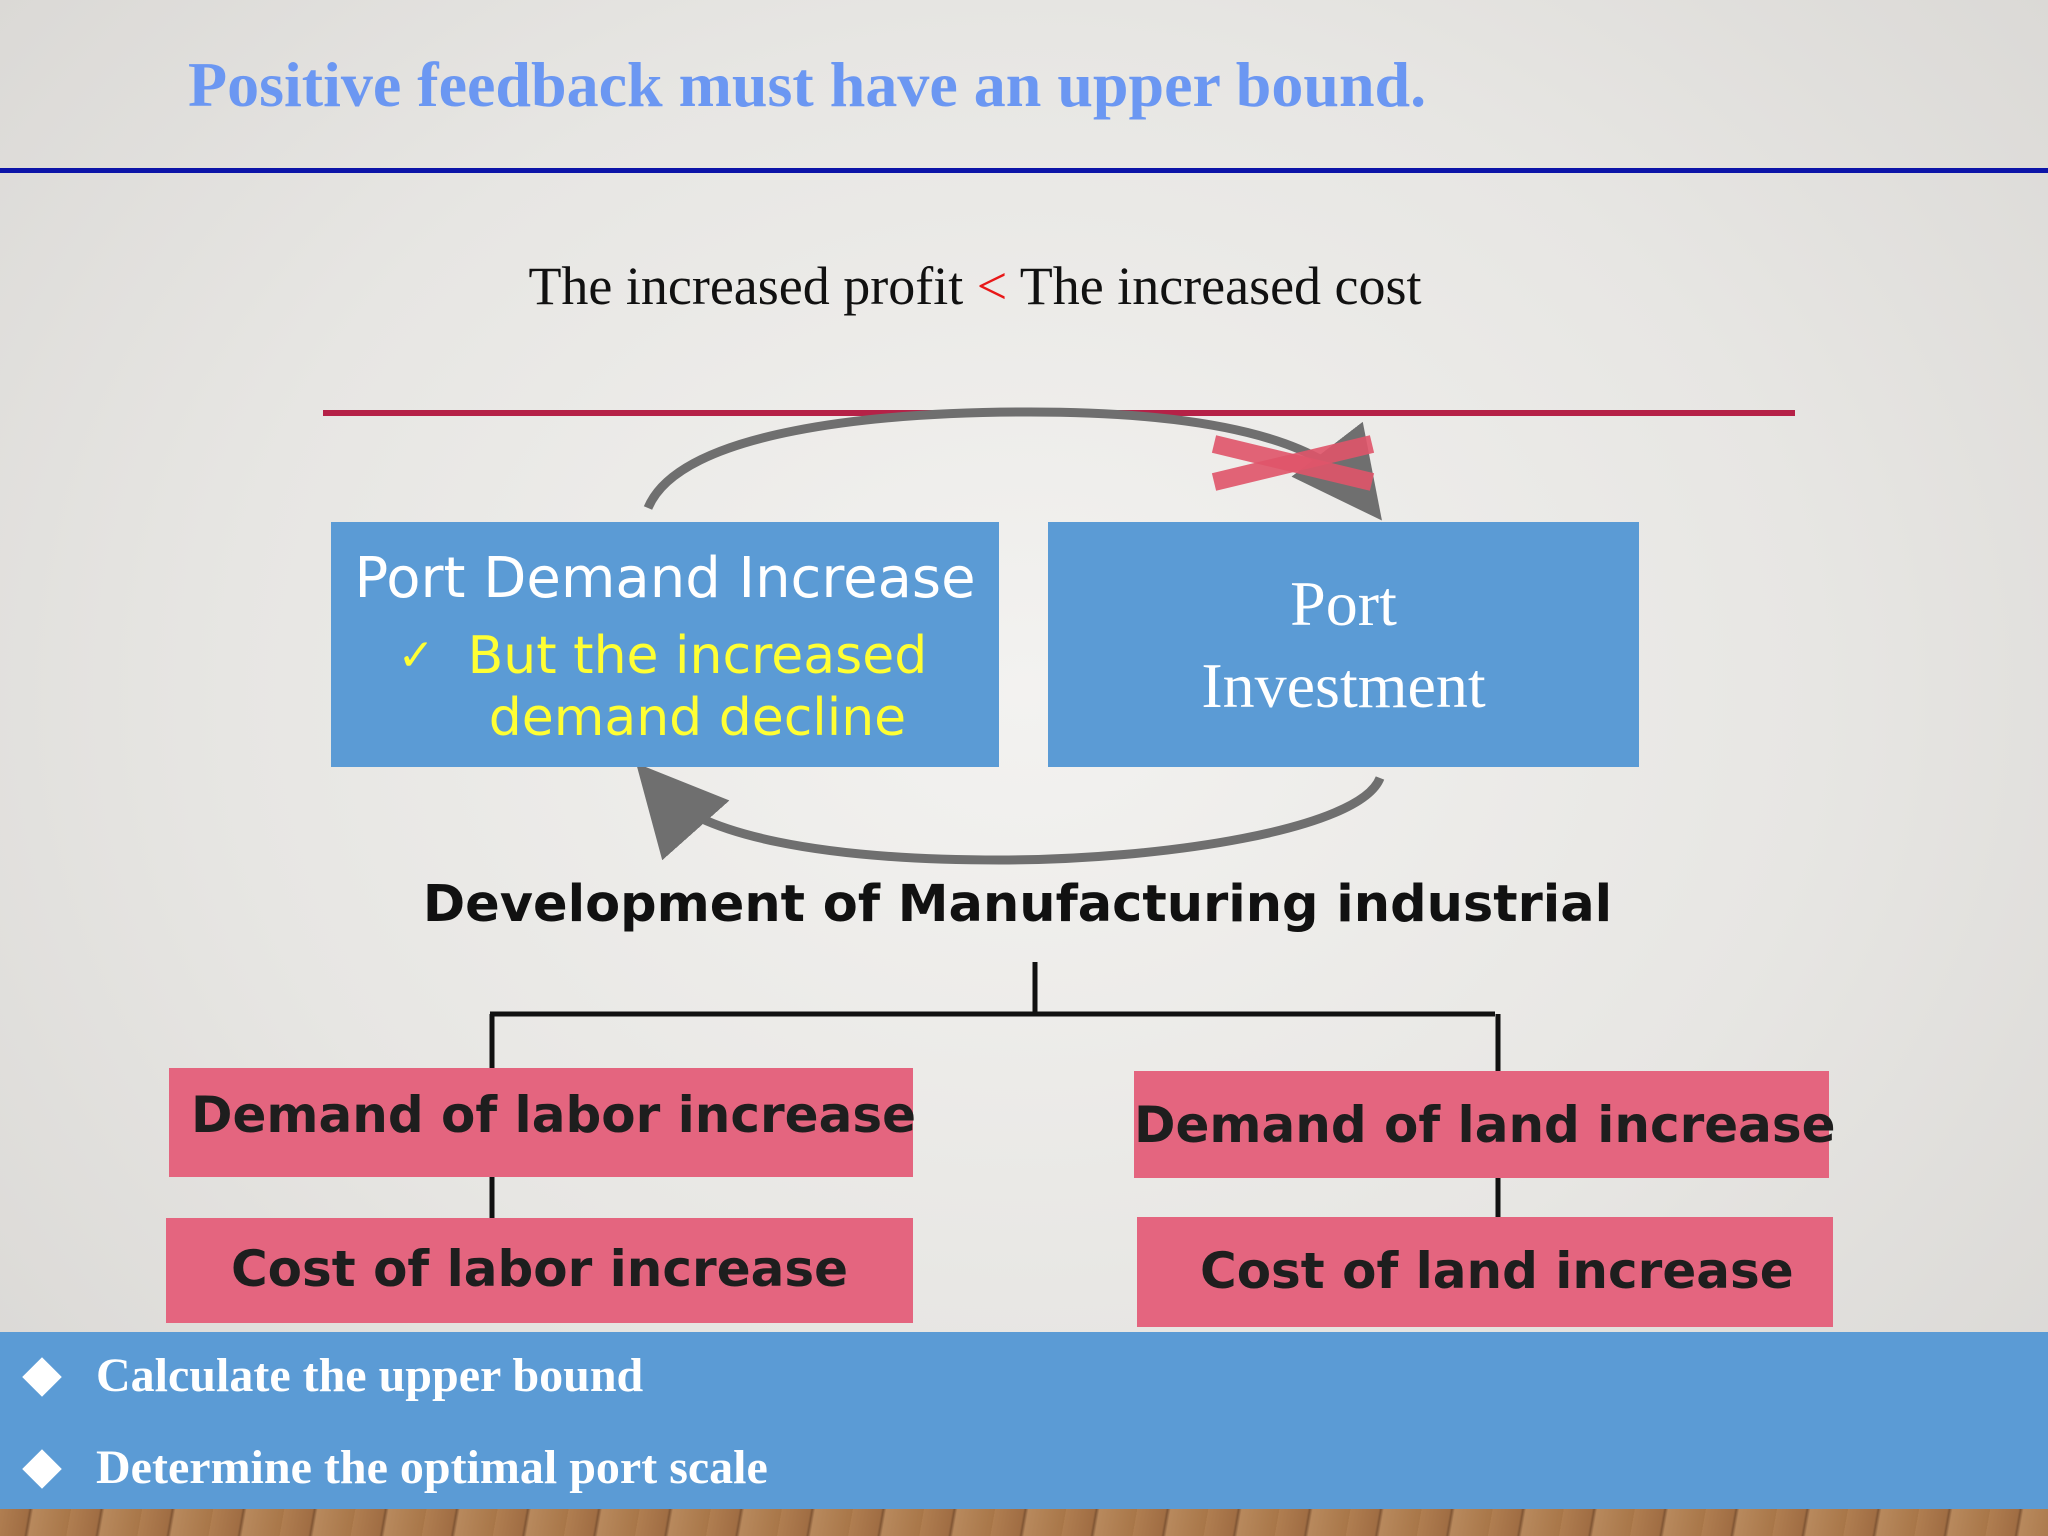  What do you see at coordinates (746, 286) in the screenshot?
I see `comparison-left: The increased profit` at bounding box center [746, 286].